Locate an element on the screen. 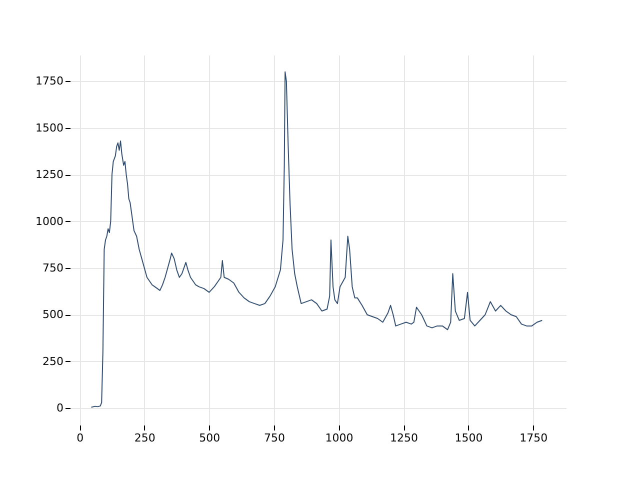  y-tick-label: 1000 is located at coordinates (50, 221).